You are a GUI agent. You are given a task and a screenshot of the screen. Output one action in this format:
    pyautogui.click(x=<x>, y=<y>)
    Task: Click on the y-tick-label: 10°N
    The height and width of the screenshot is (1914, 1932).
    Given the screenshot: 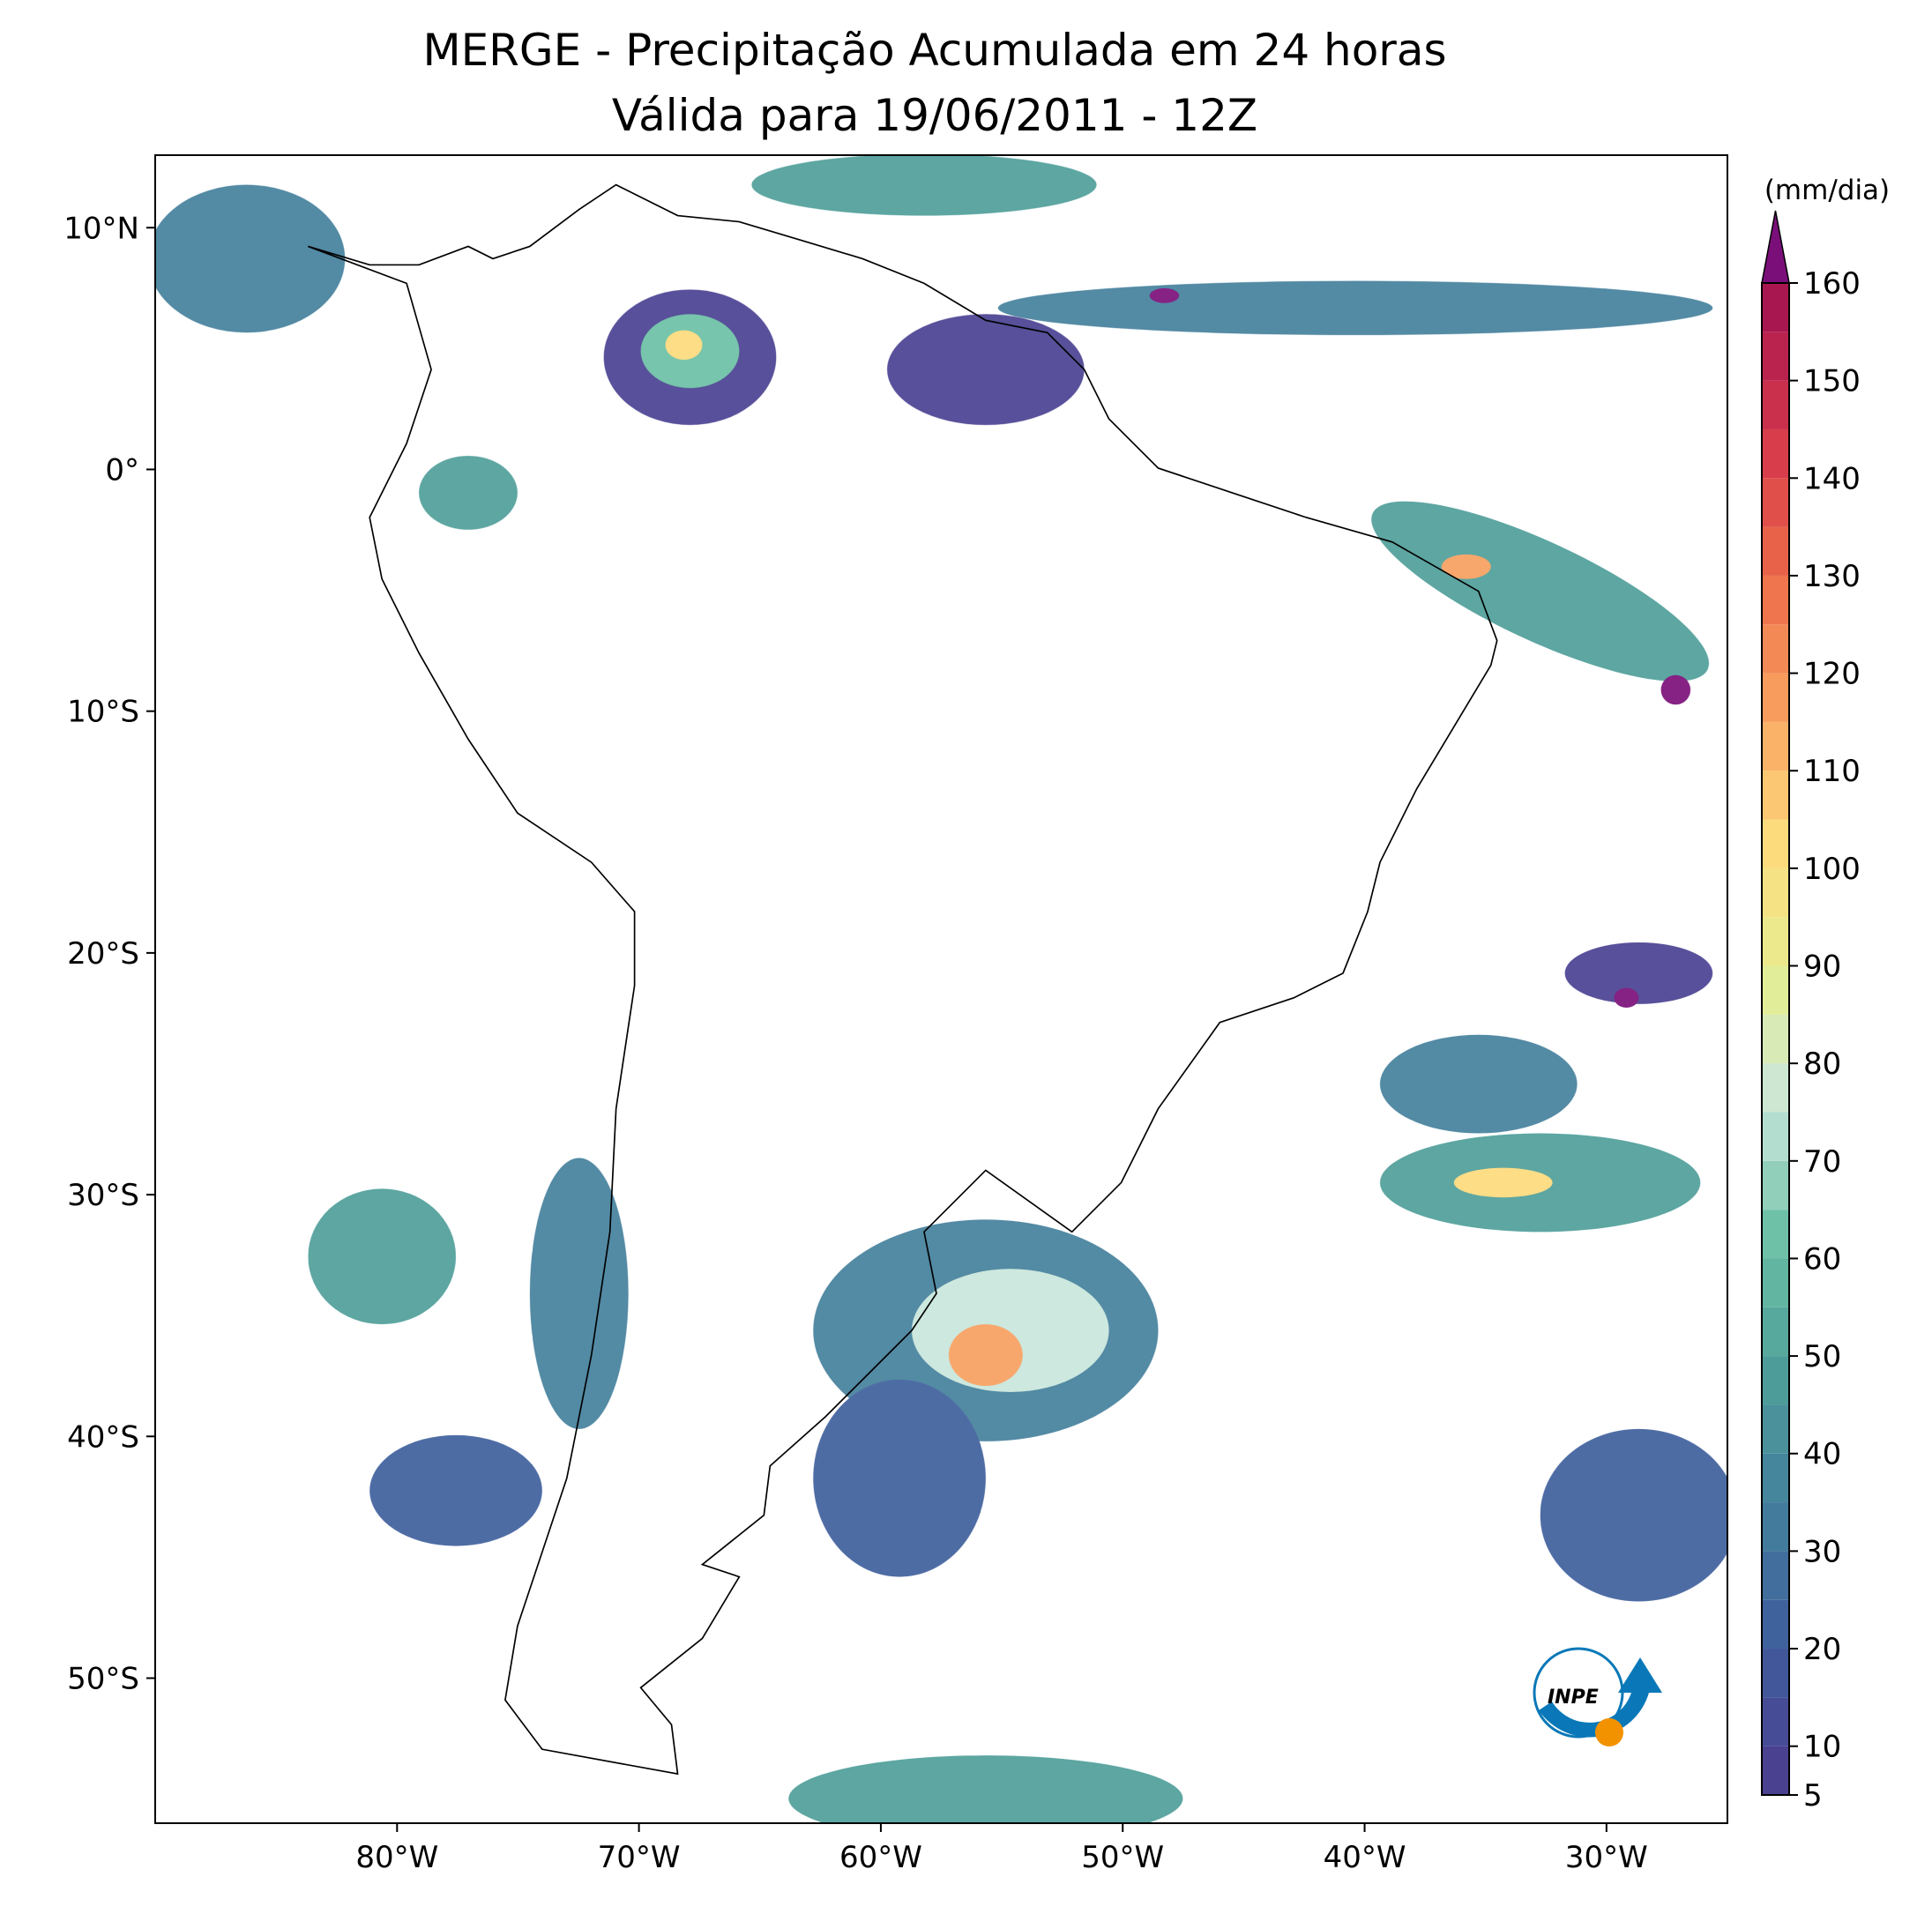 What is the action you would take?
    pyautogui.click(x=101, y=228)
    